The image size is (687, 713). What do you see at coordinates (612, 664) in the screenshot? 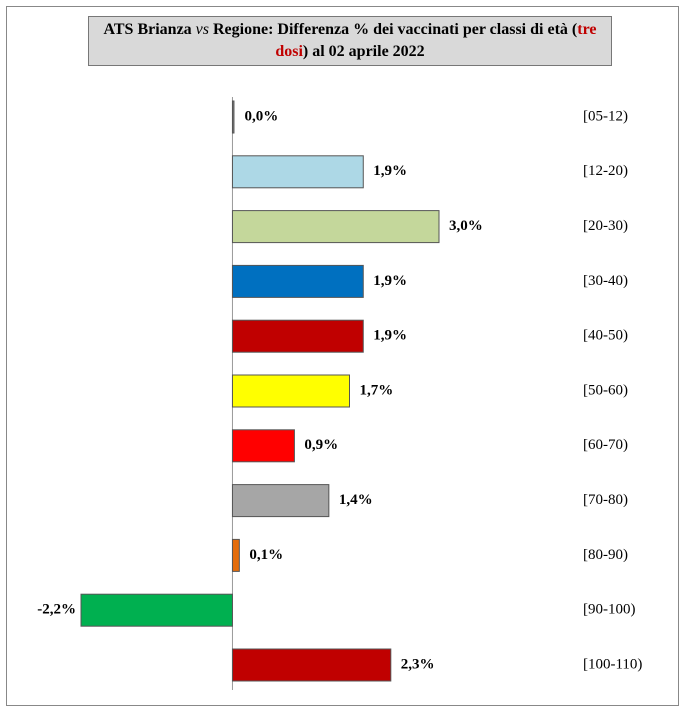
I see `category-label: [100-110)` at bounding box center [612, 664].